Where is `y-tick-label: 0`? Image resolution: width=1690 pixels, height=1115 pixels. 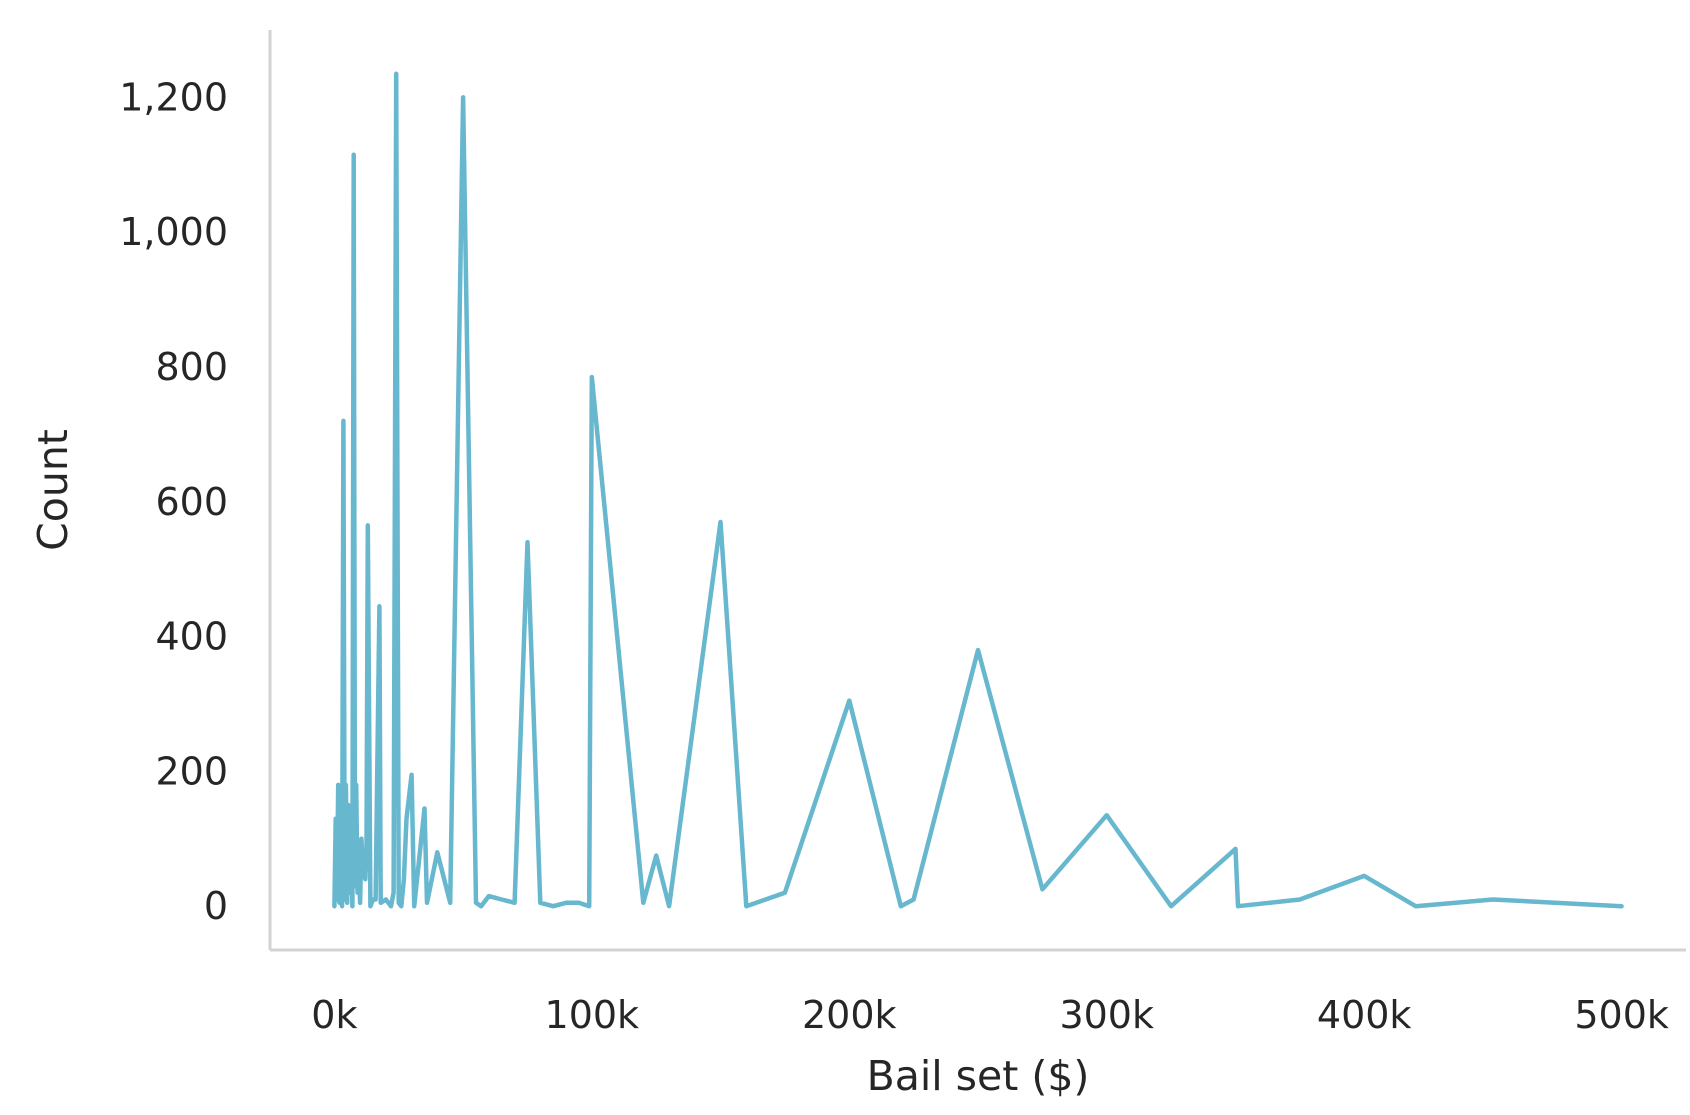 y-tick-label: 0 is located at coordinates (216, 906).